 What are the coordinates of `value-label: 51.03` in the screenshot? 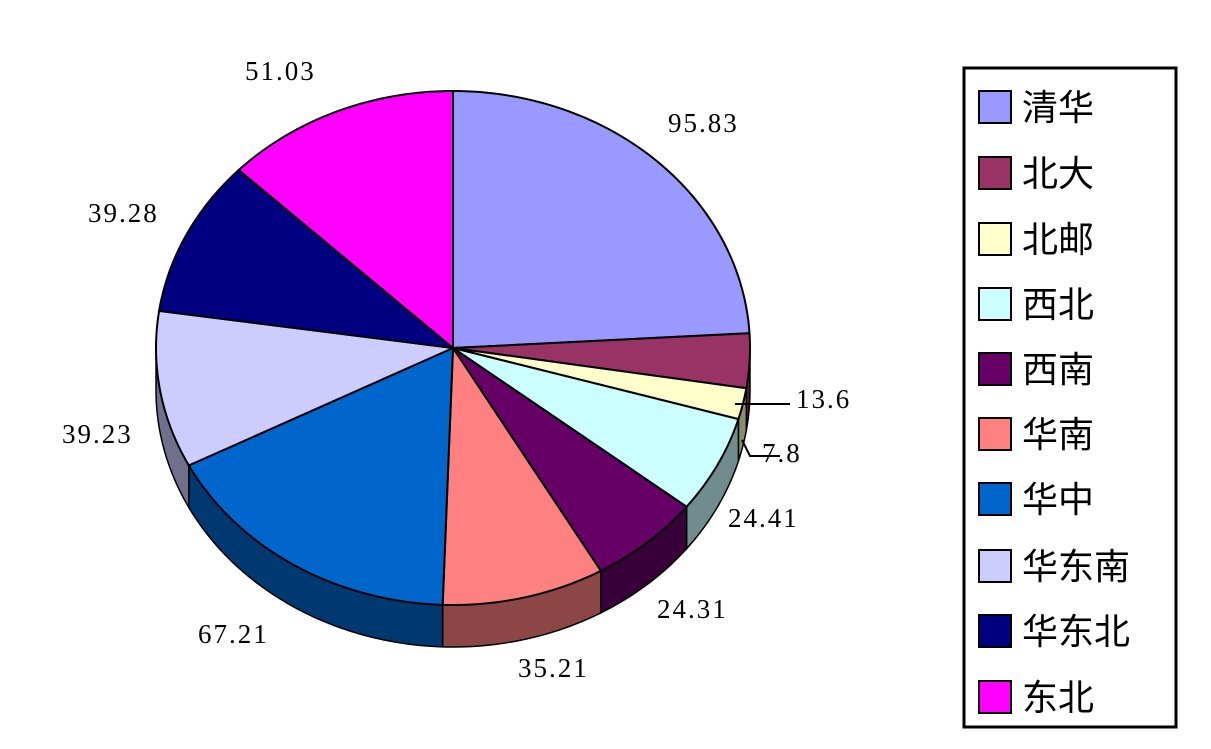 It's located at (280, 71).